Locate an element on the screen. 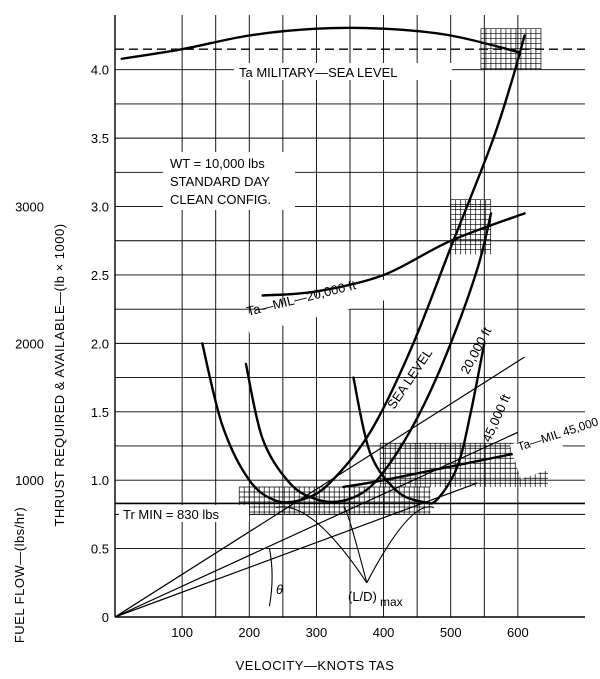 This screenshot has height=679, width=600. y-tick-label: 0 is located at coordinates (105, 617).